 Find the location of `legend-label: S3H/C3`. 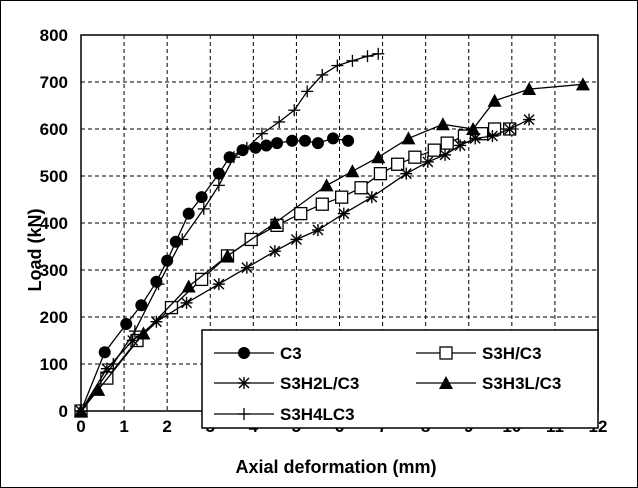

legend-label: S3H/C3 is located at coordinates (512, 353).